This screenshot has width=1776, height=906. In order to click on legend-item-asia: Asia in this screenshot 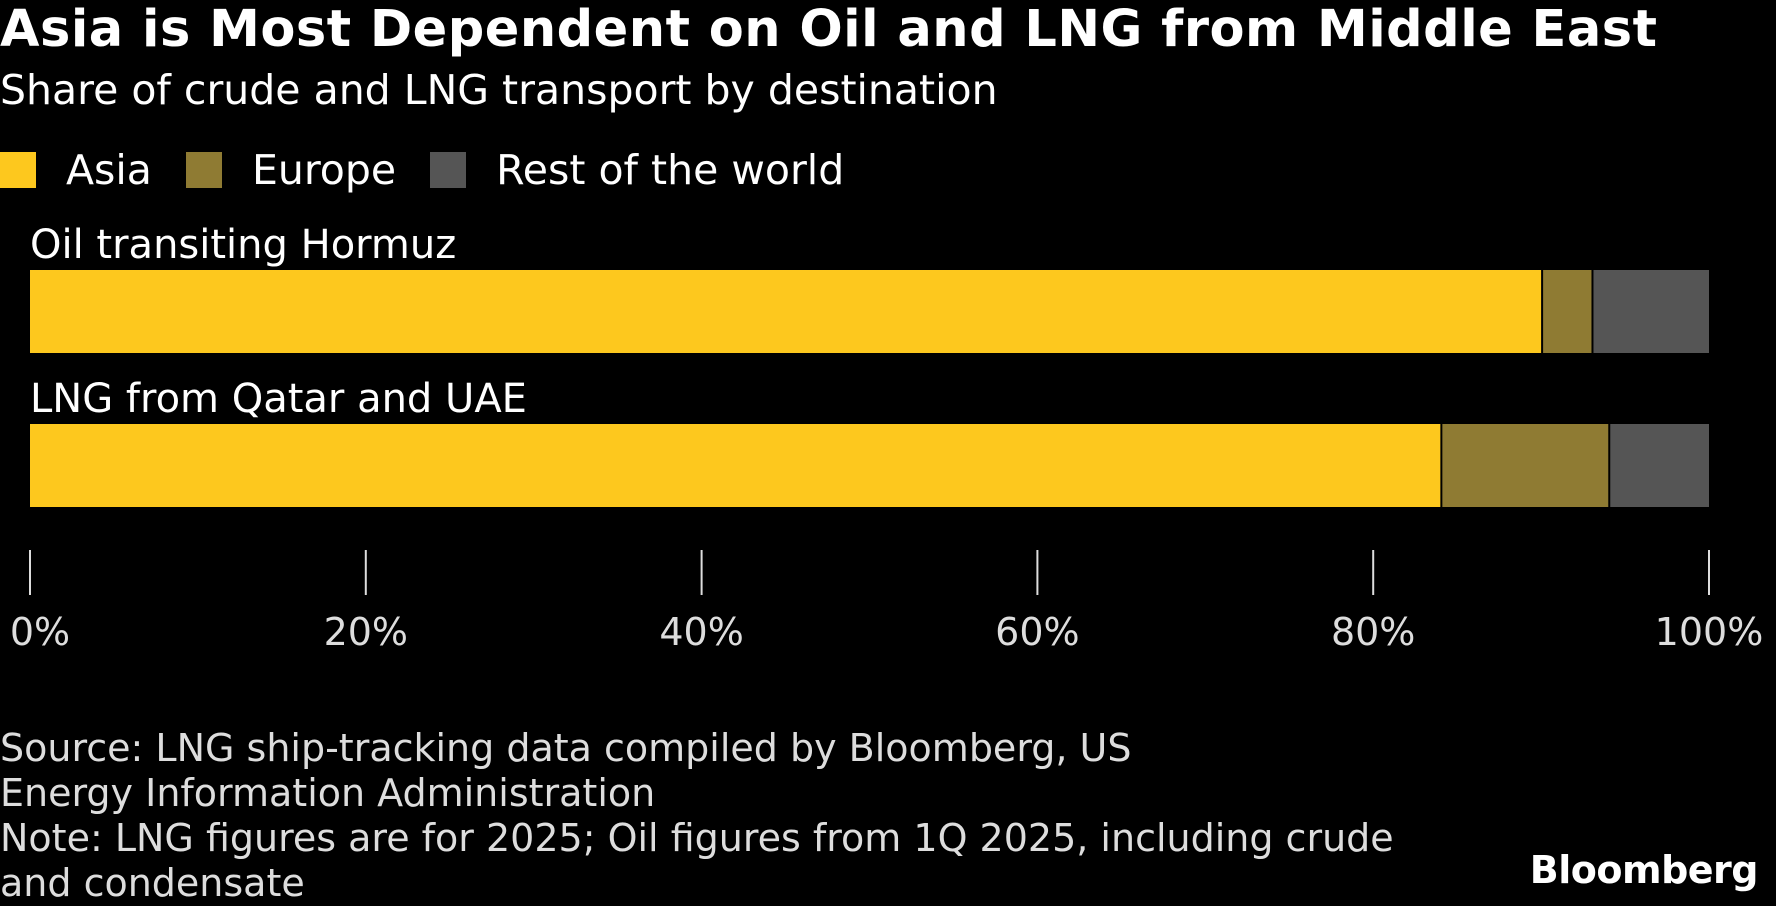, I will do `click(76, 170)`.